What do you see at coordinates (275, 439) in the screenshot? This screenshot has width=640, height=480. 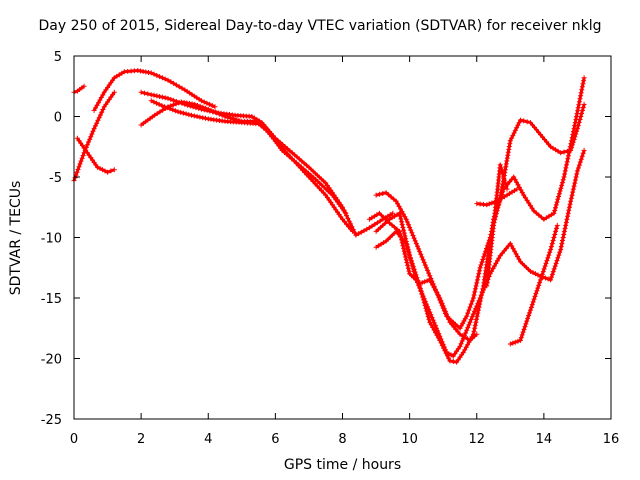 I see `x-tick-label: 6` at bounding box center [275, 439].